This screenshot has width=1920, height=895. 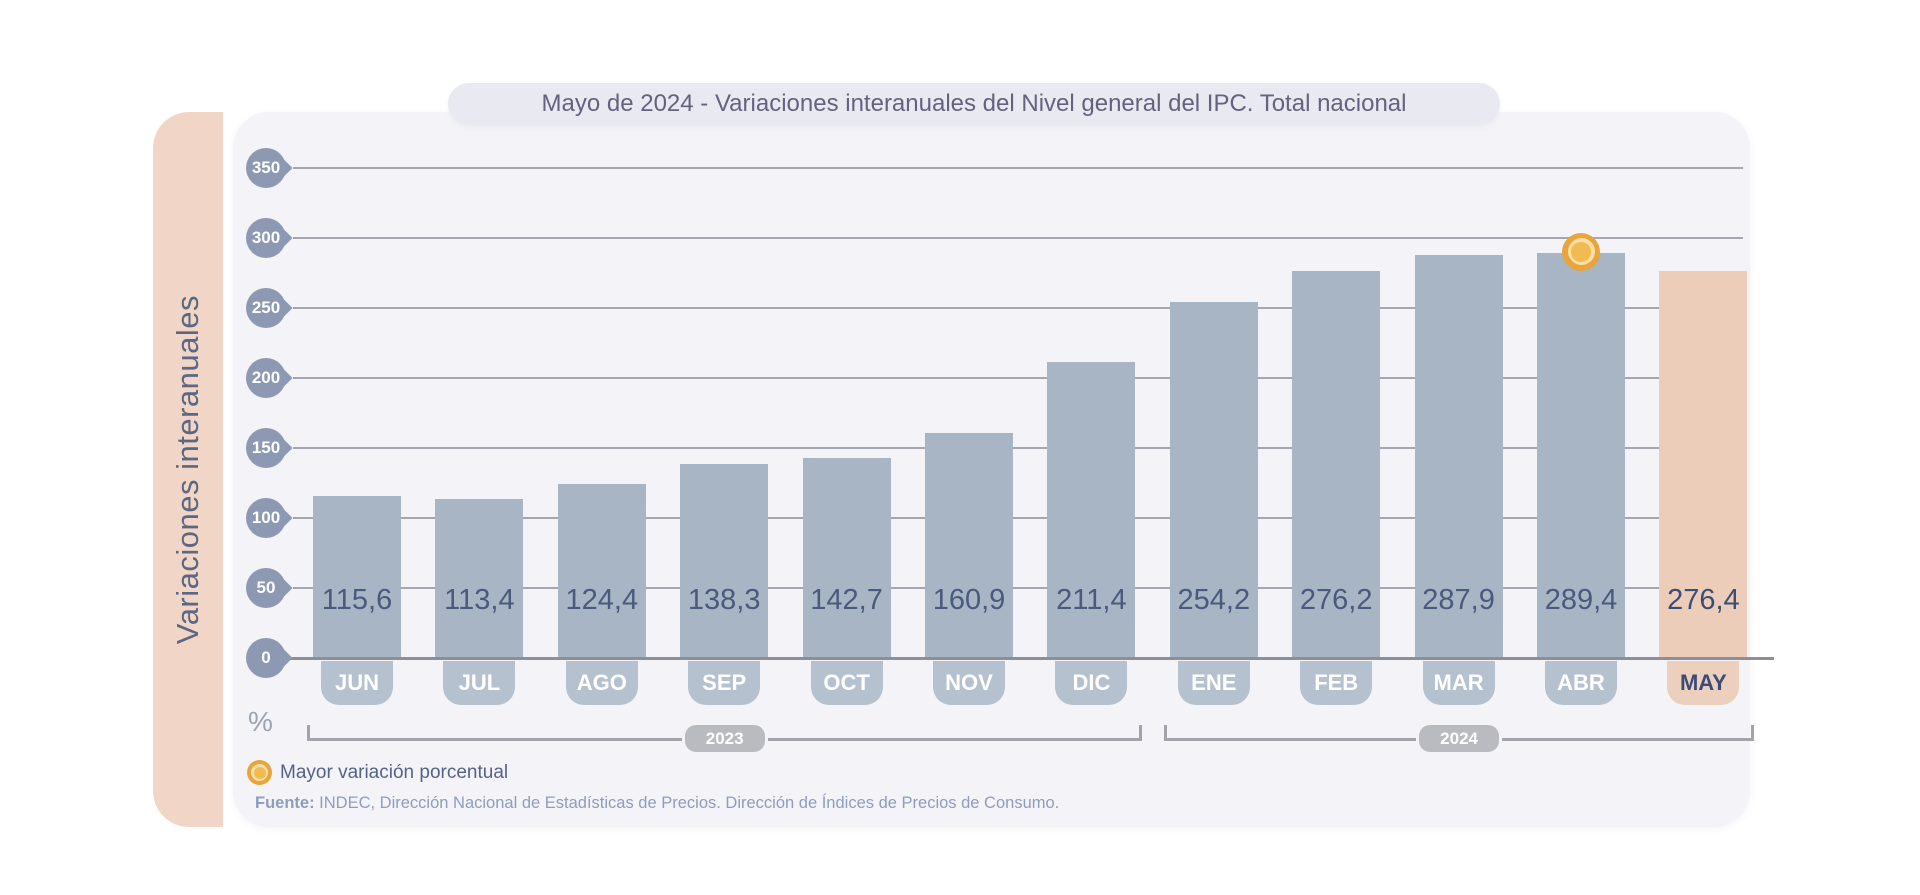 What do you see at coordinates (1458, 457) in the screenshot?
I see `bar-mar` at bounding box center [1458, 457].